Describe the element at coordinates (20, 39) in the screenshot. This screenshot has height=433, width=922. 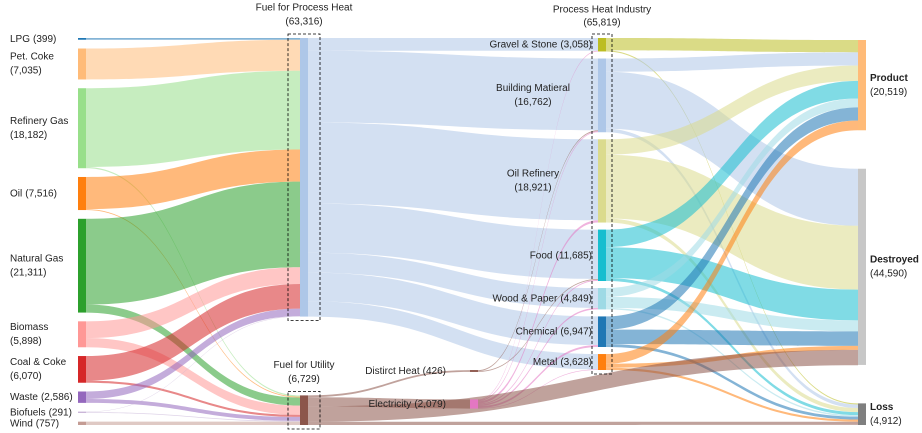
I see `node-name: LPG` at that location.